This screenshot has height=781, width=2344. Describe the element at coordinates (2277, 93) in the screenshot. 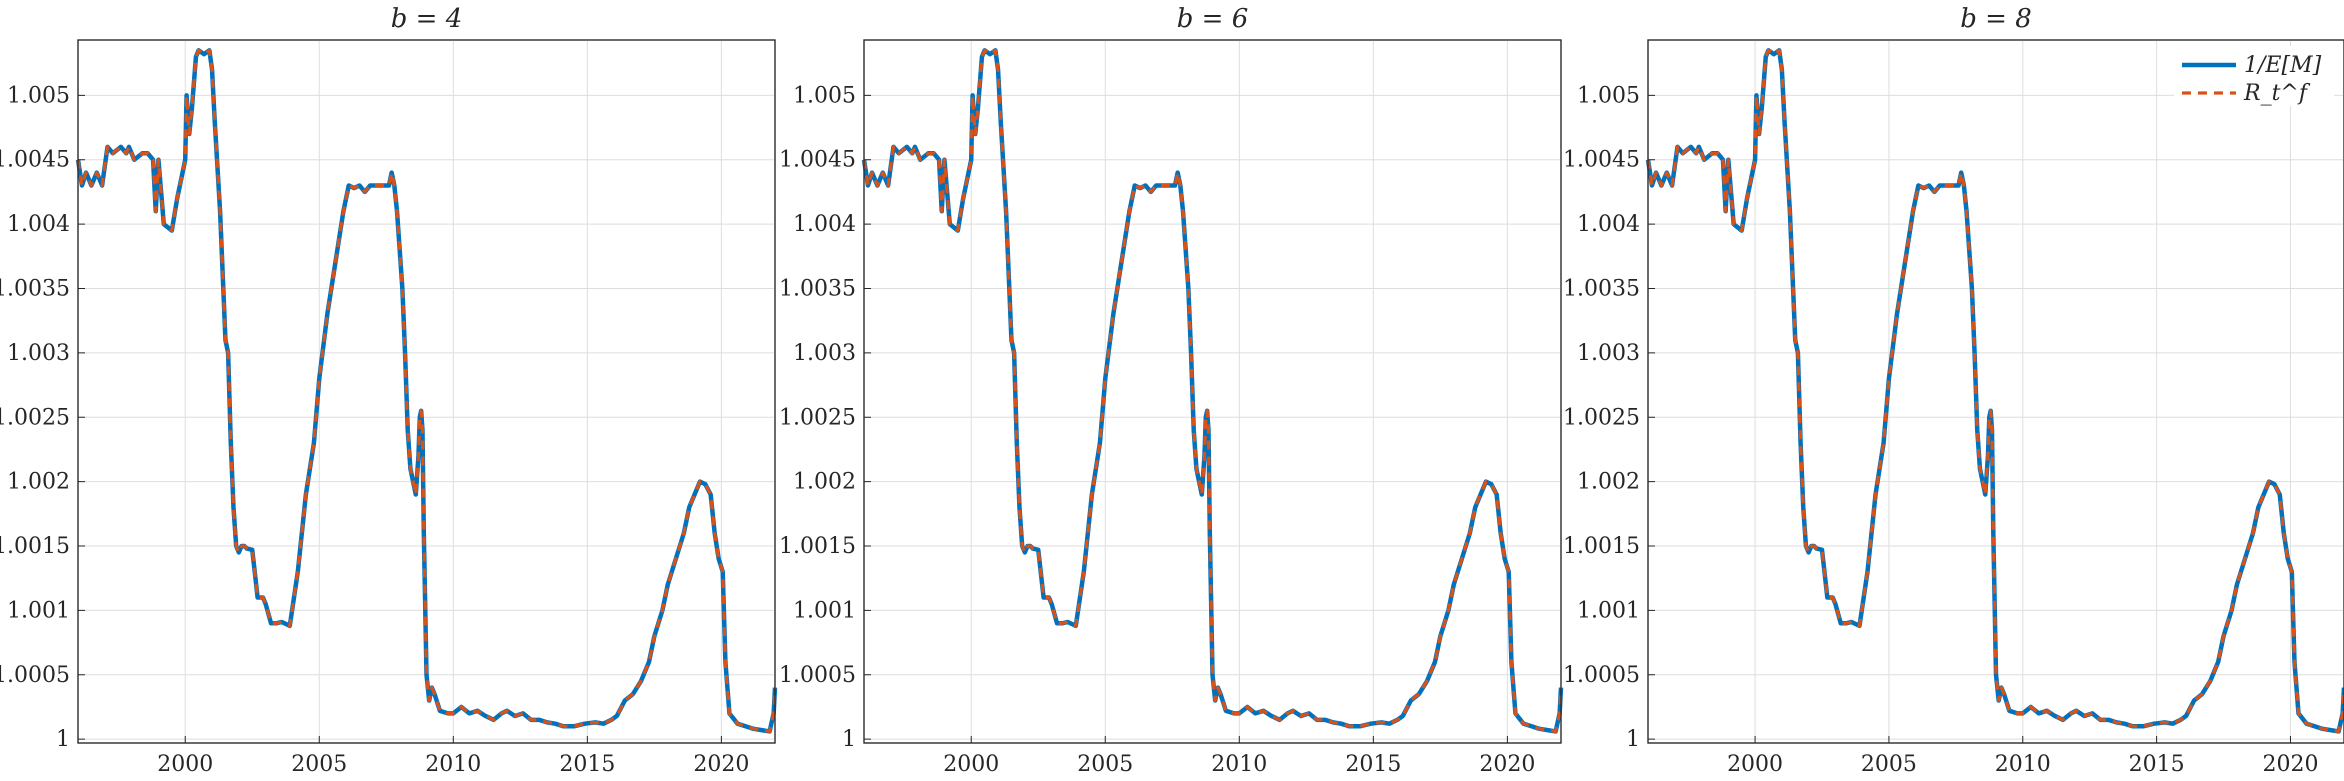

I see `legend-label-risk-free-rate: R_t^f` at that location.